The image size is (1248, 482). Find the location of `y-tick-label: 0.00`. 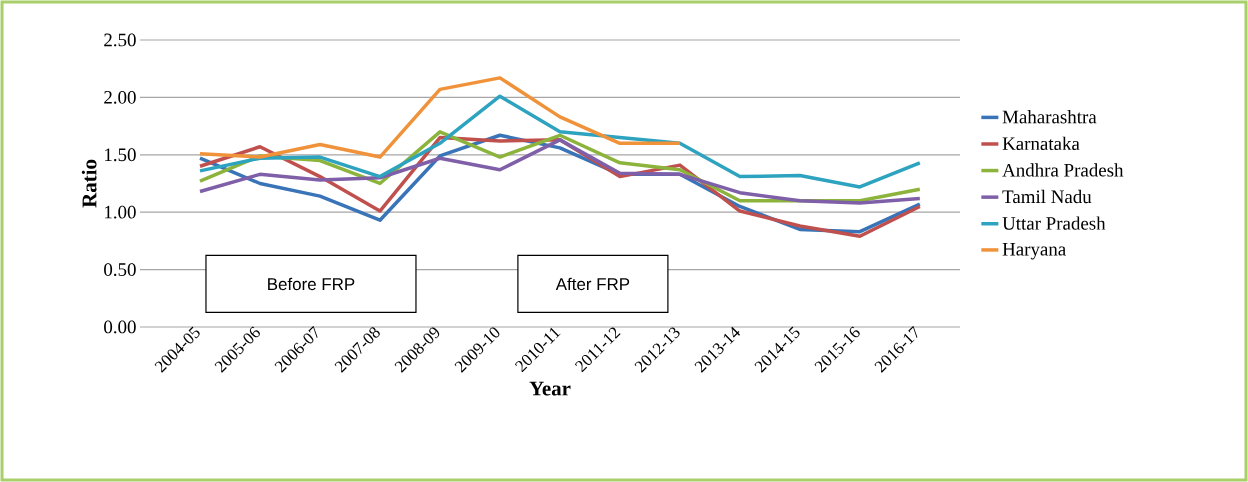

y-tick-label: 0.00 is located at coordinates (120, 327).